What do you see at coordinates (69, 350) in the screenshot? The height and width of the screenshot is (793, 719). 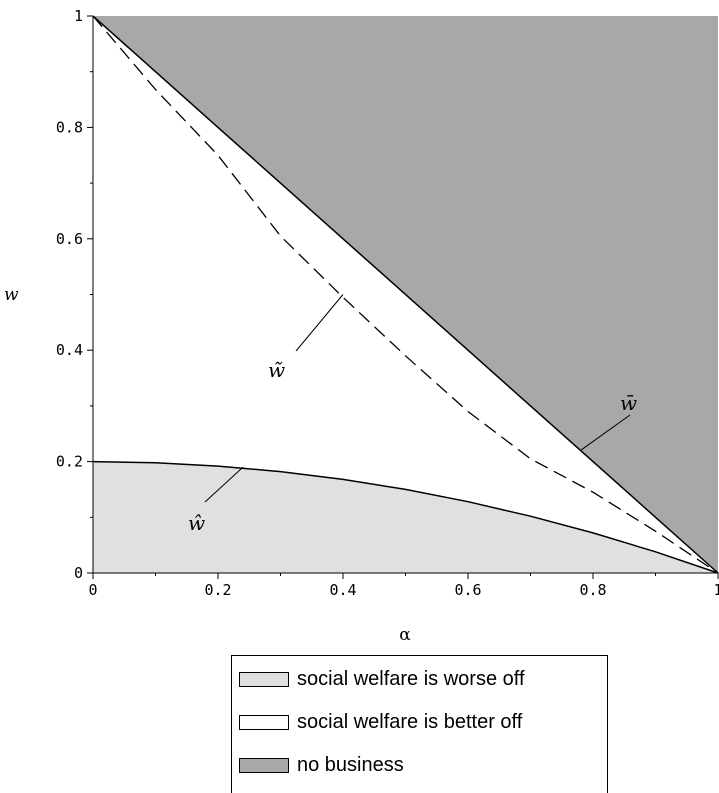 I see `y-tick-label-2: 0.4` at bounding box center [69, 350].